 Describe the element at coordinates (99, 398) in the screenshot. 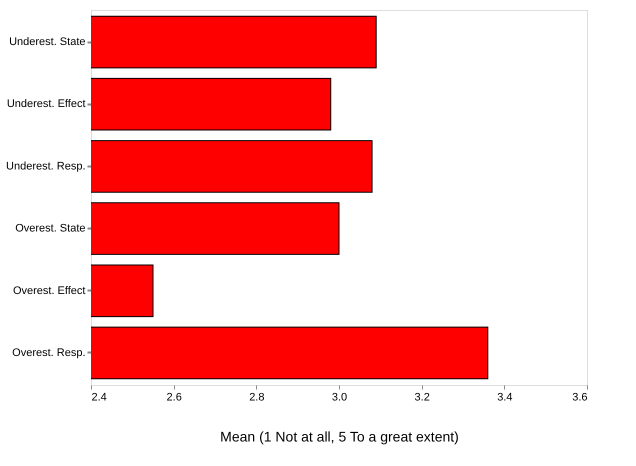

I see `x-tick-label: 2.4` at that location.